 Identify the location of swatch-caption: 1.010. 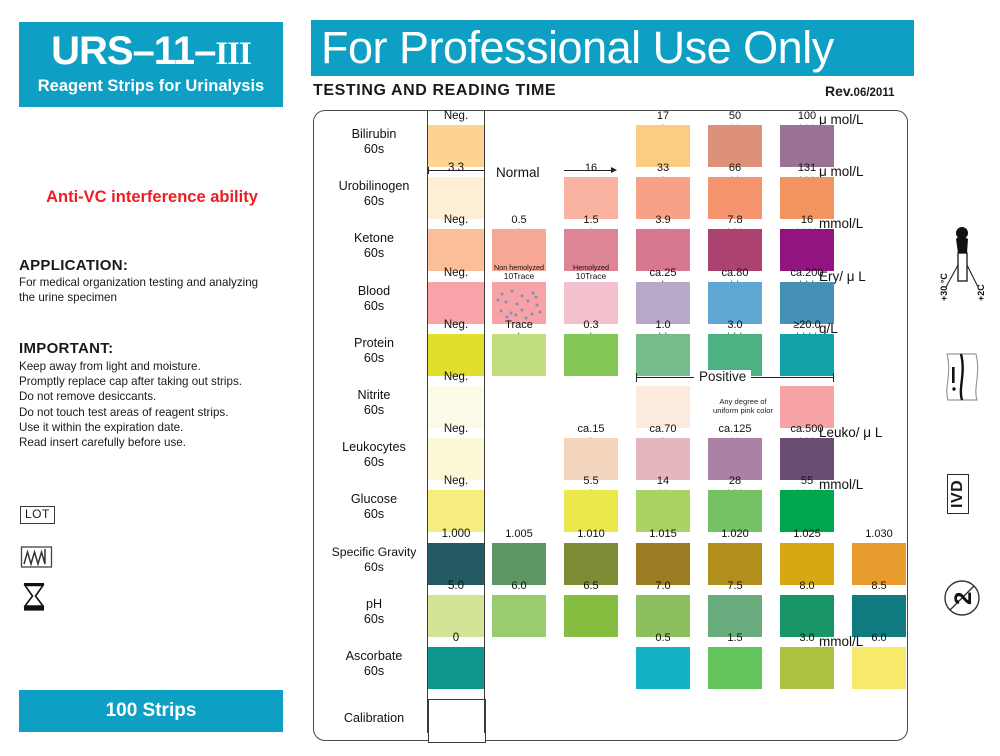
(591, 534).